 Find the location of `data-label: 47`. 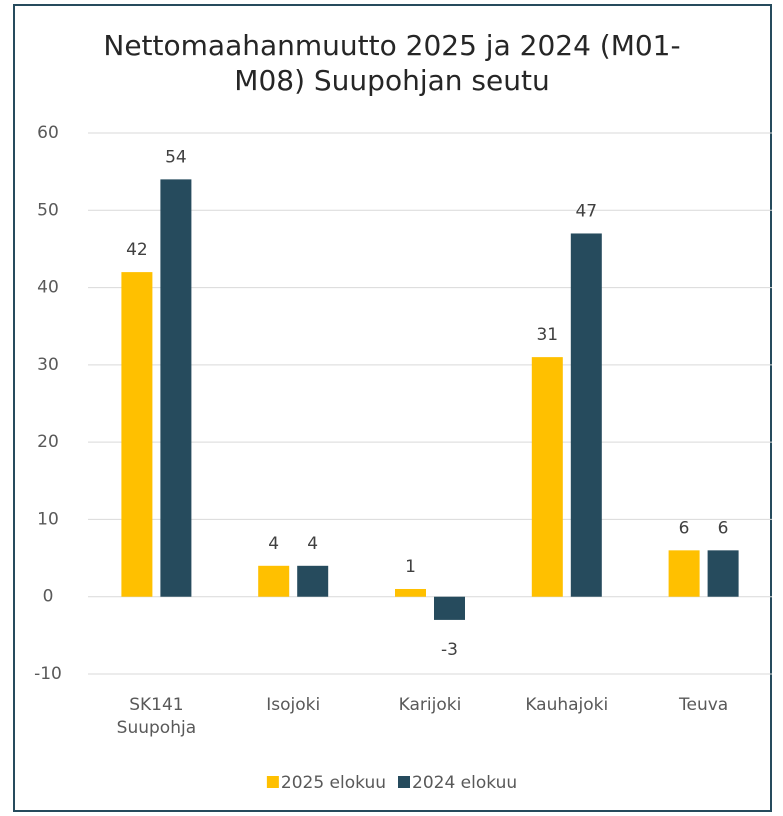

data-label: 47 is located at coordinates (586, 211).